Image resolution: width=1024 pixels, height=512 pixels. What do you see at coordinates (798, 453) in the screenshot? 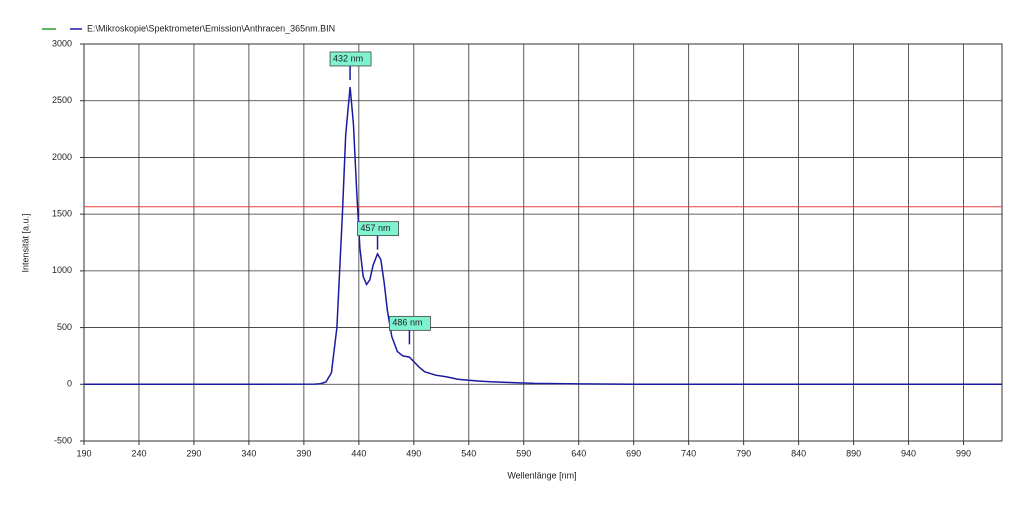
I see `x-tick-label: 840` at bounding box center [798, 453].